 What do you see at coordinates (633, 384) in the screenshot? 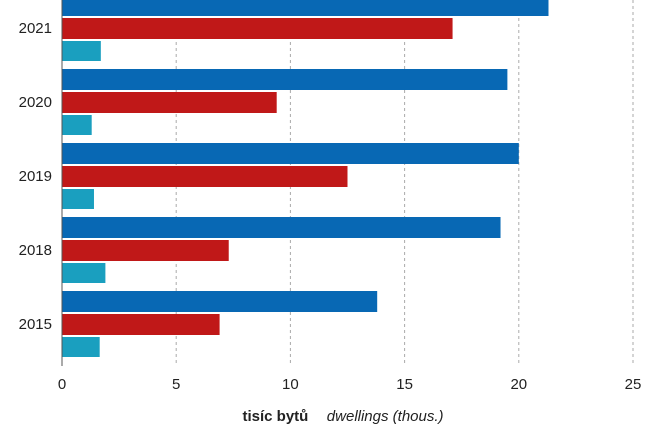
I see `x-tick-label-25: 25` at bounding box center [633, 384].